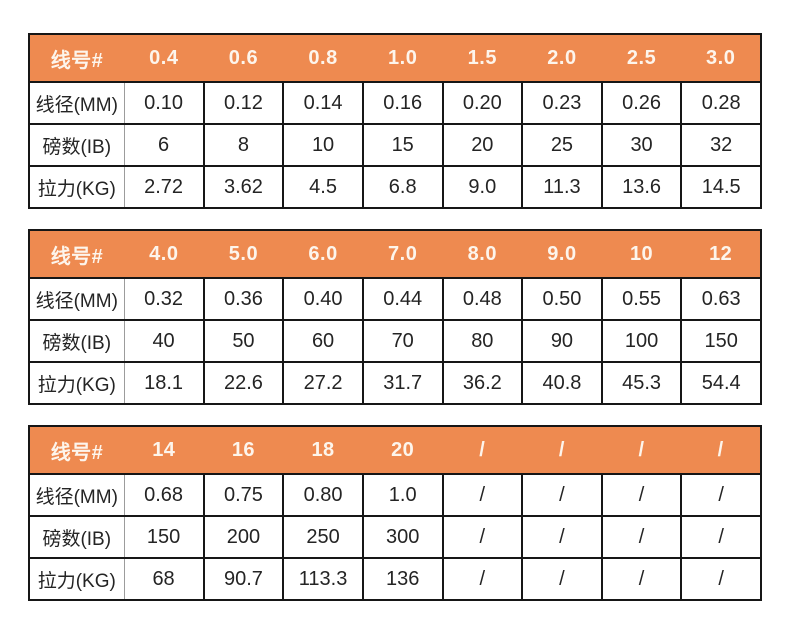 The height and width of the screenshot is (628, 790). I want to click on header-cell-6: /, so click(562, 450).